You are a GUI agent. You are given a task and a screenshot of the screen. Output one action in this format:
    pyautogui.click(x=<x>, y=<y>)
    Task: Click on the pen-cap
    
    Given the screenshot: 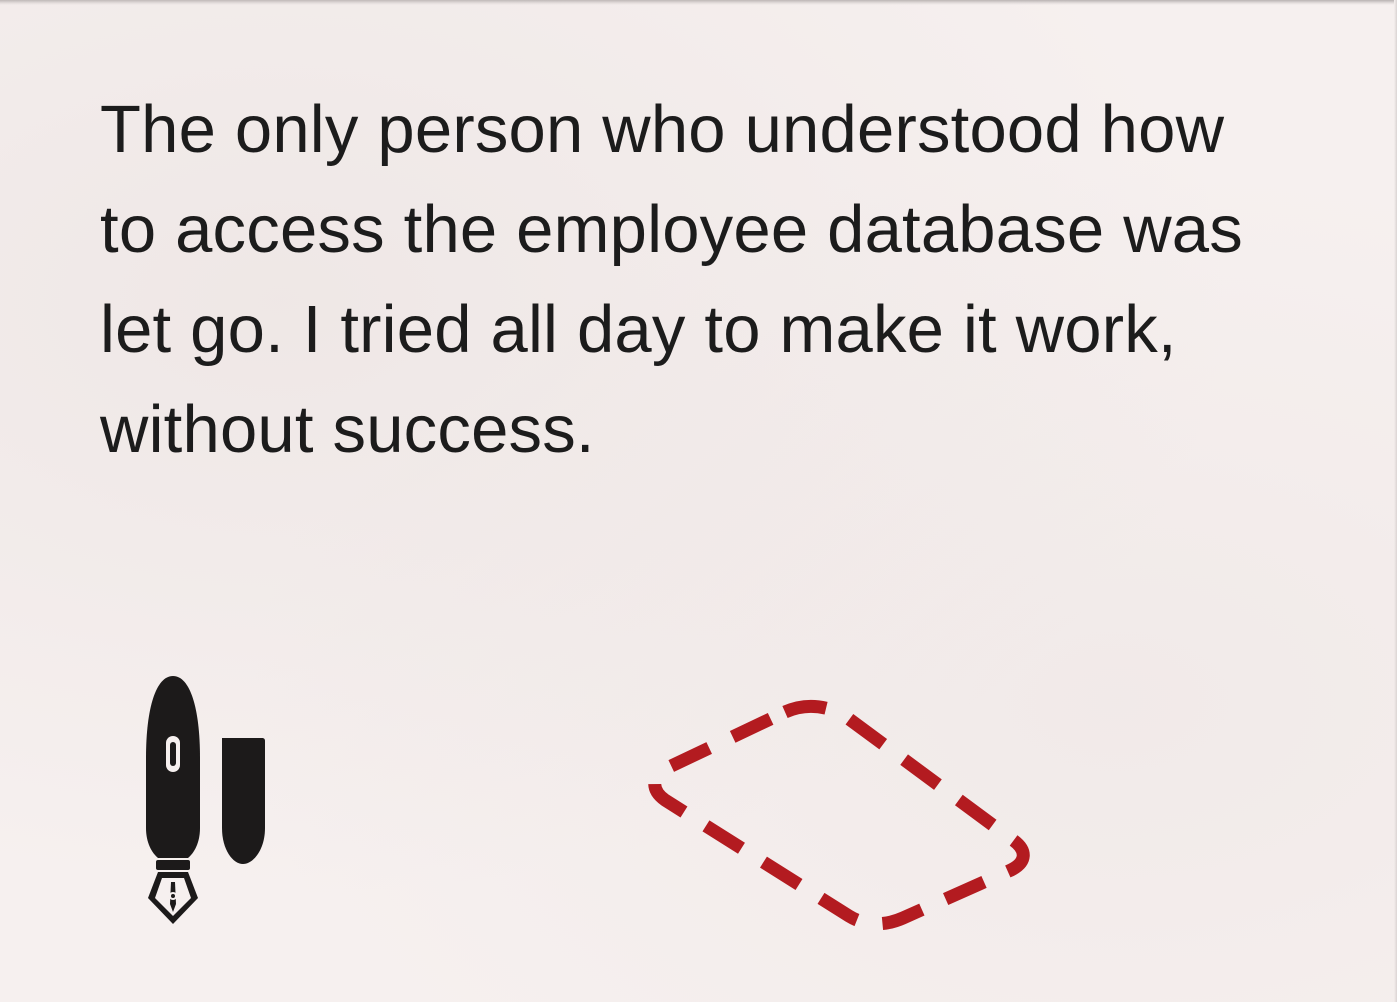 What is the action you would take?
    pyautogui.click(x=243, y=801)
    